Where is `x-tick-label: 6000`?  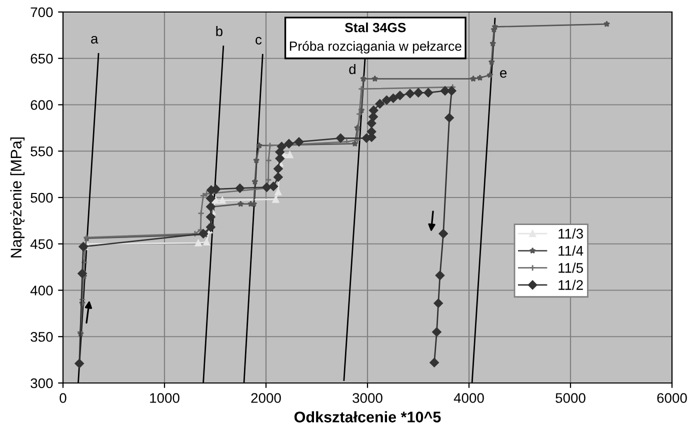 x-tick-label: 6000 is located at coordinates (672, 398).